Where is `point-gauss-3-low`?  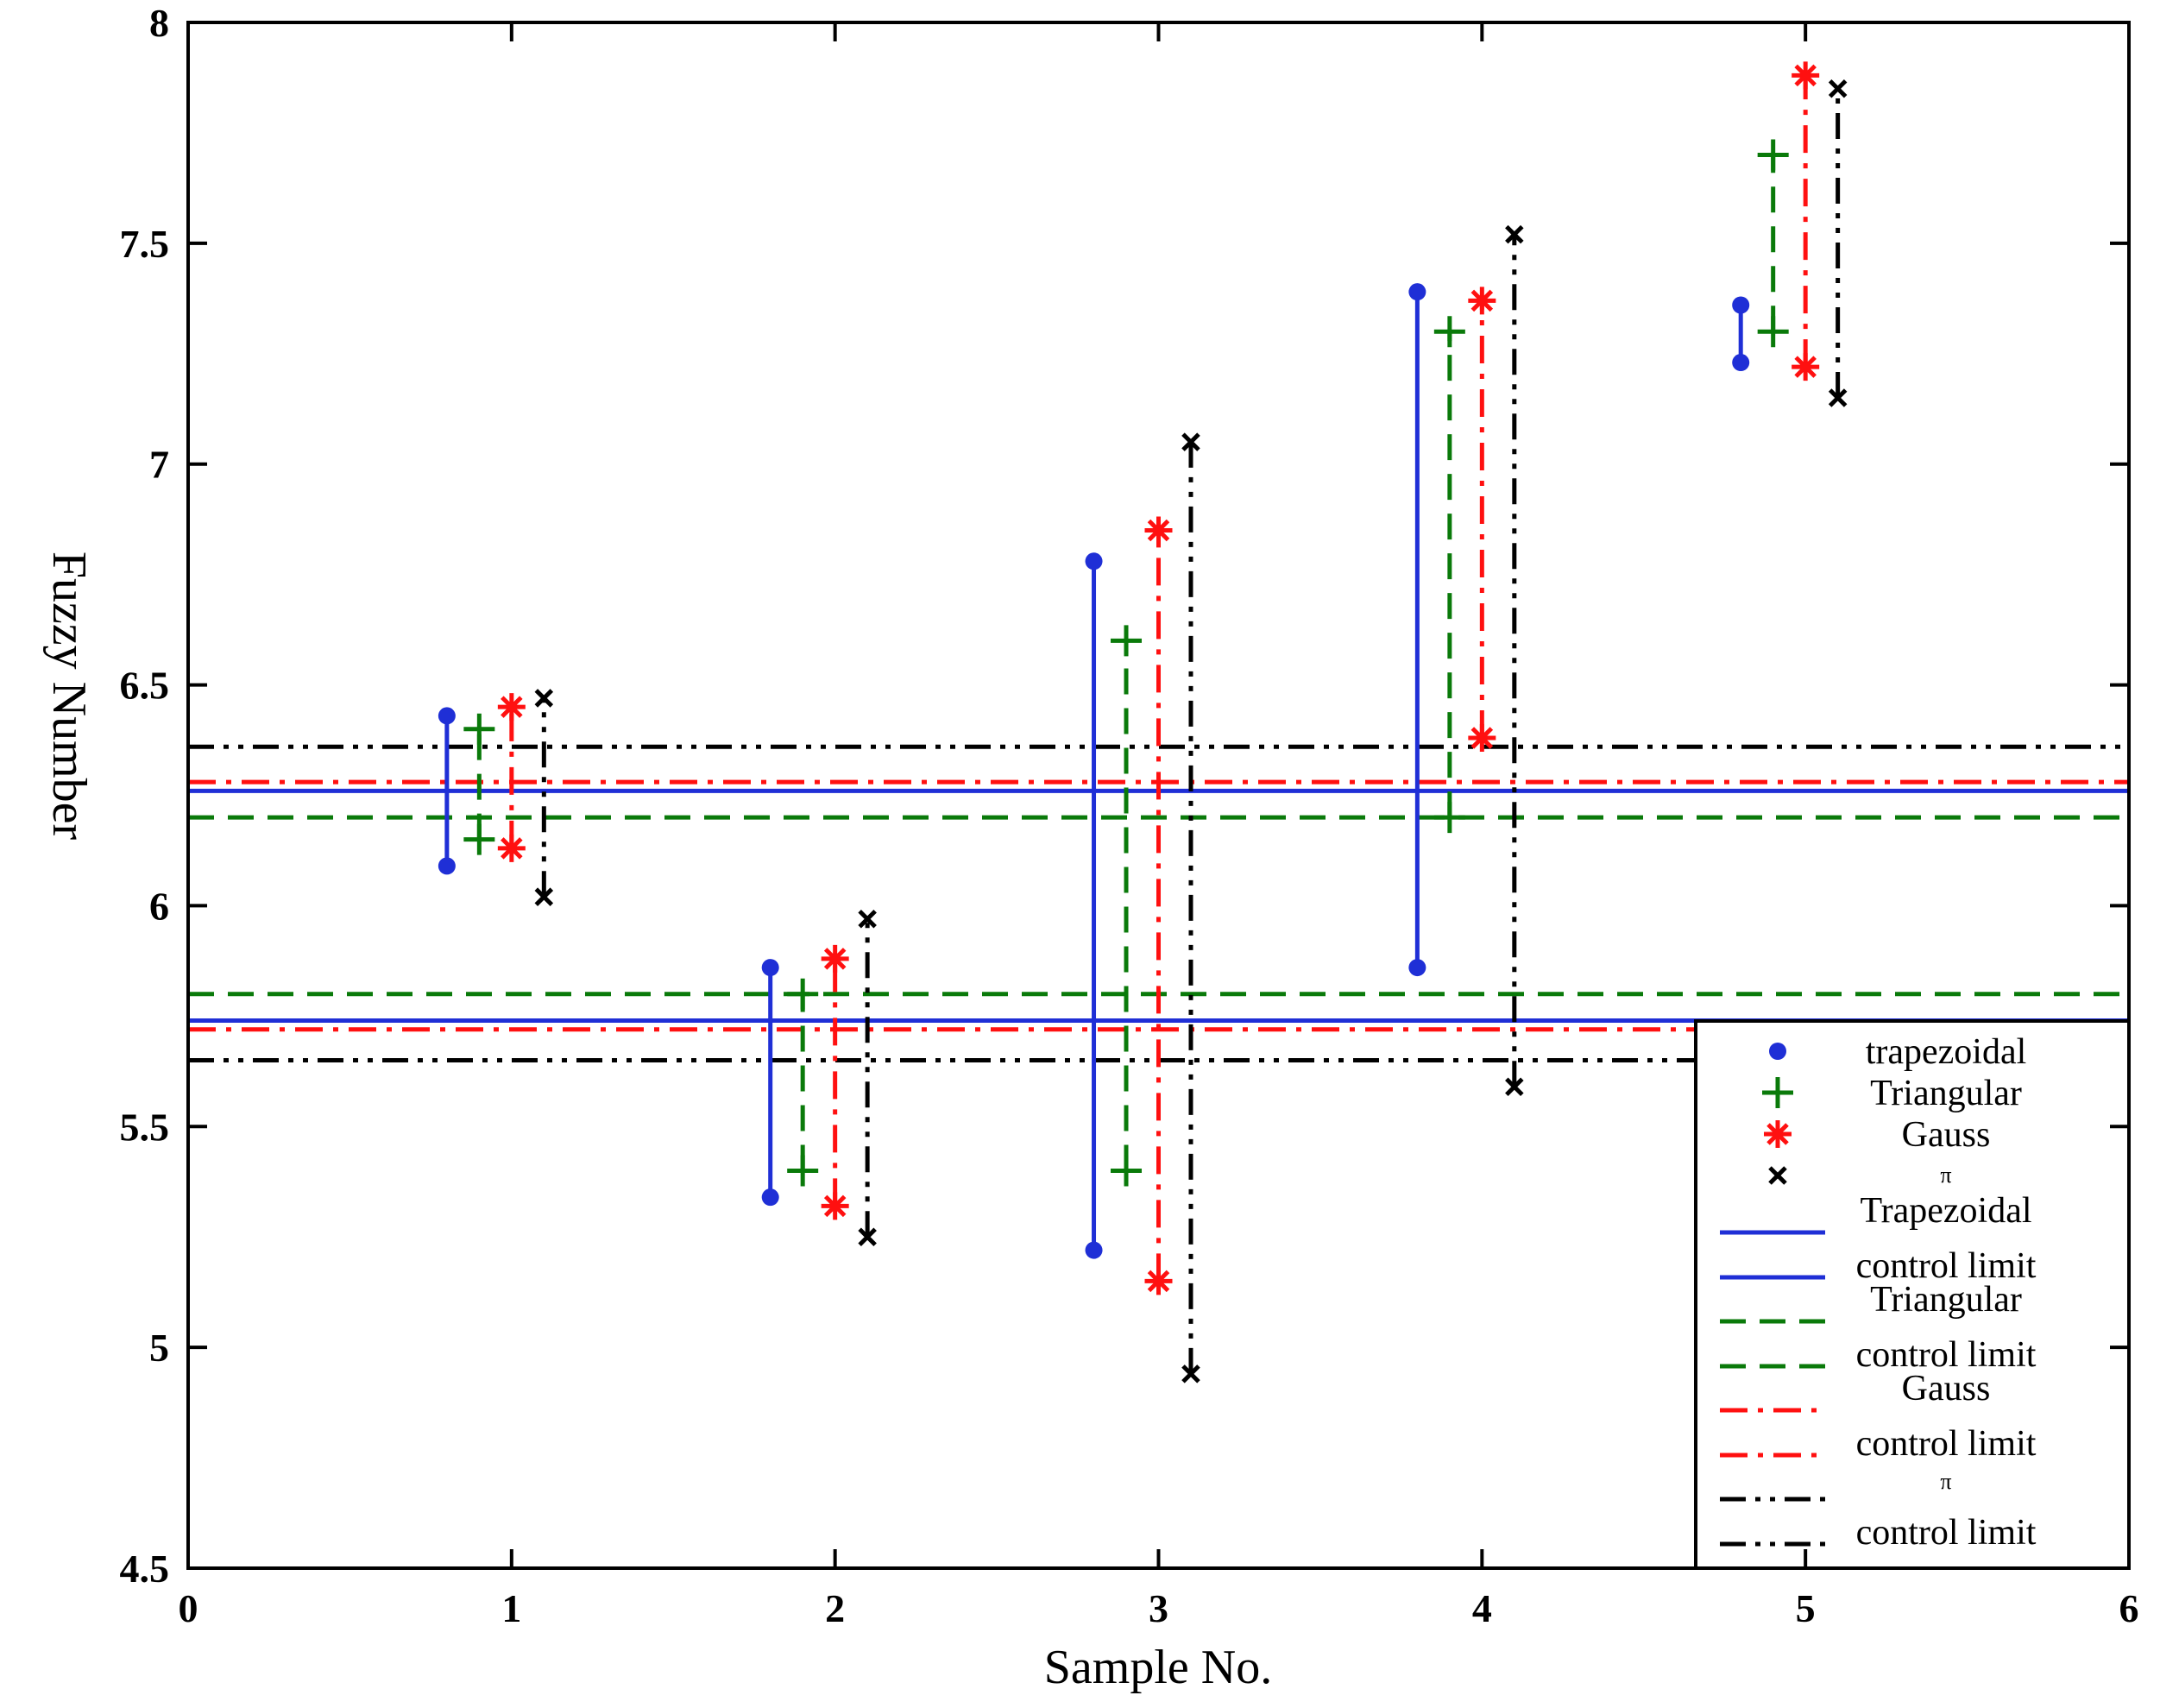
point-gauss-3-low is located at coordinates (1158, 1281).